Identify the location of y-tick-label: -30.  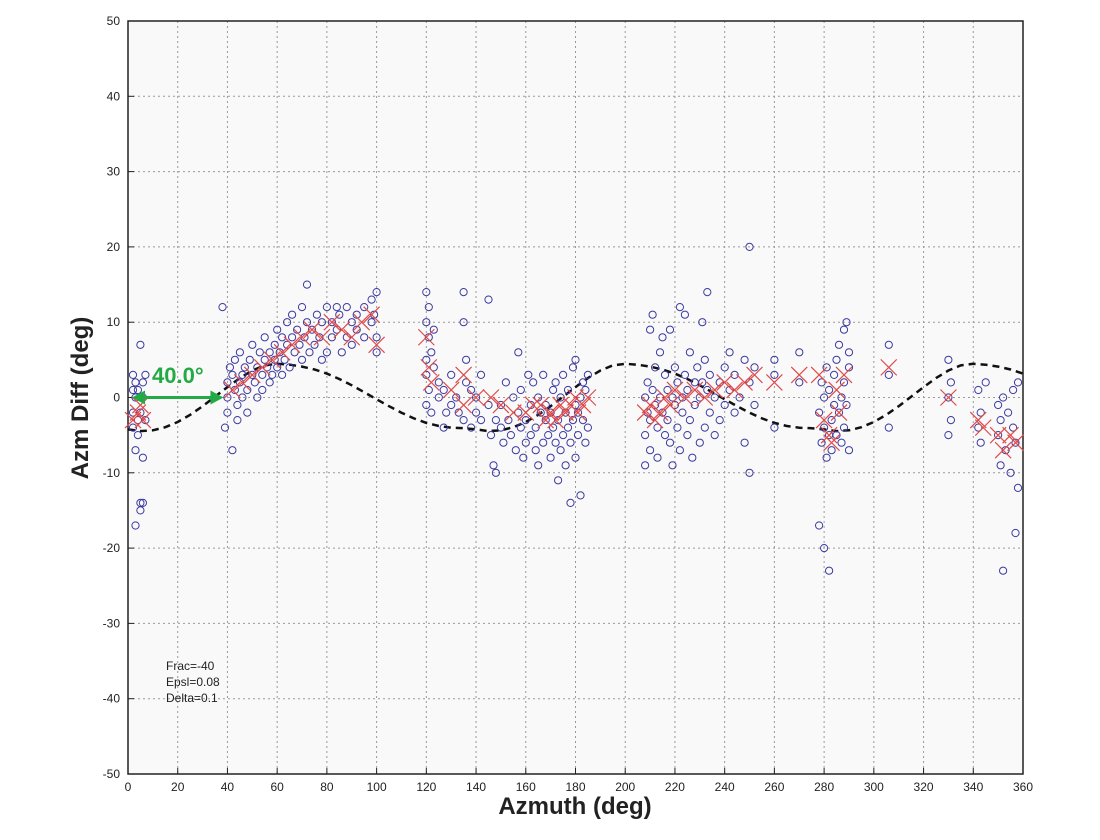
(112, 623).